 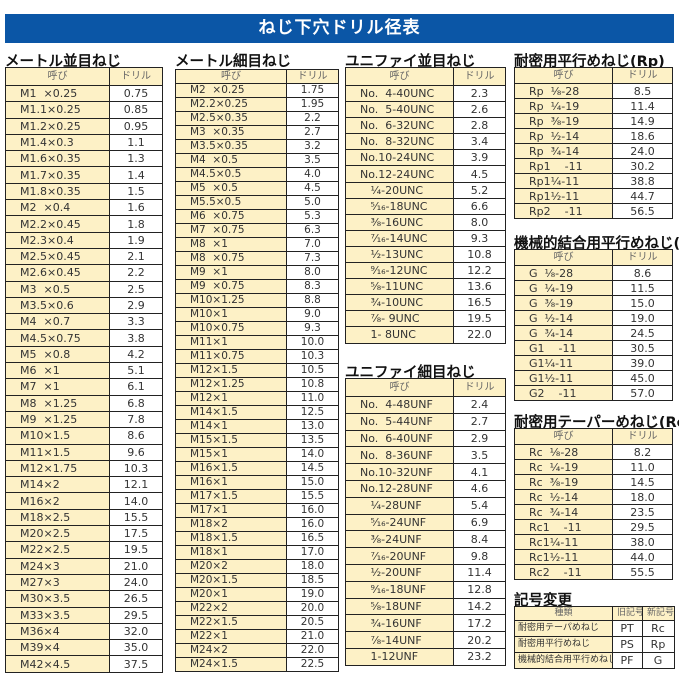 I want to click on table-row: G ³⁄₄-14 24.5, so click(x=593, y=333).